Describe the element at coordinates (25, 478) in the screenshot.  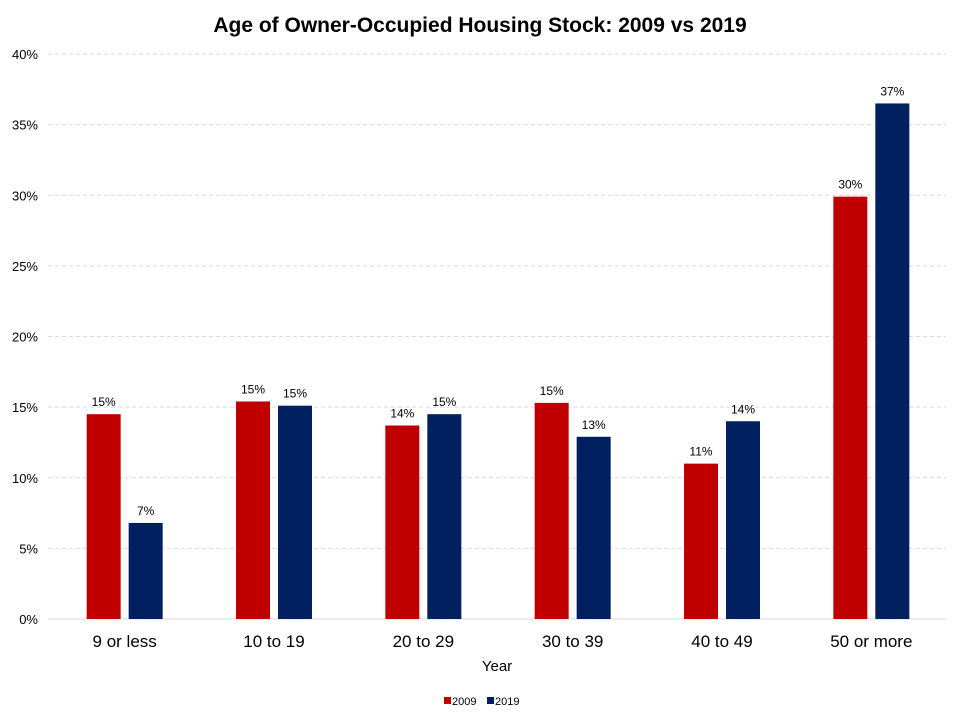
I see `y-tick-label: 10%` at that location.